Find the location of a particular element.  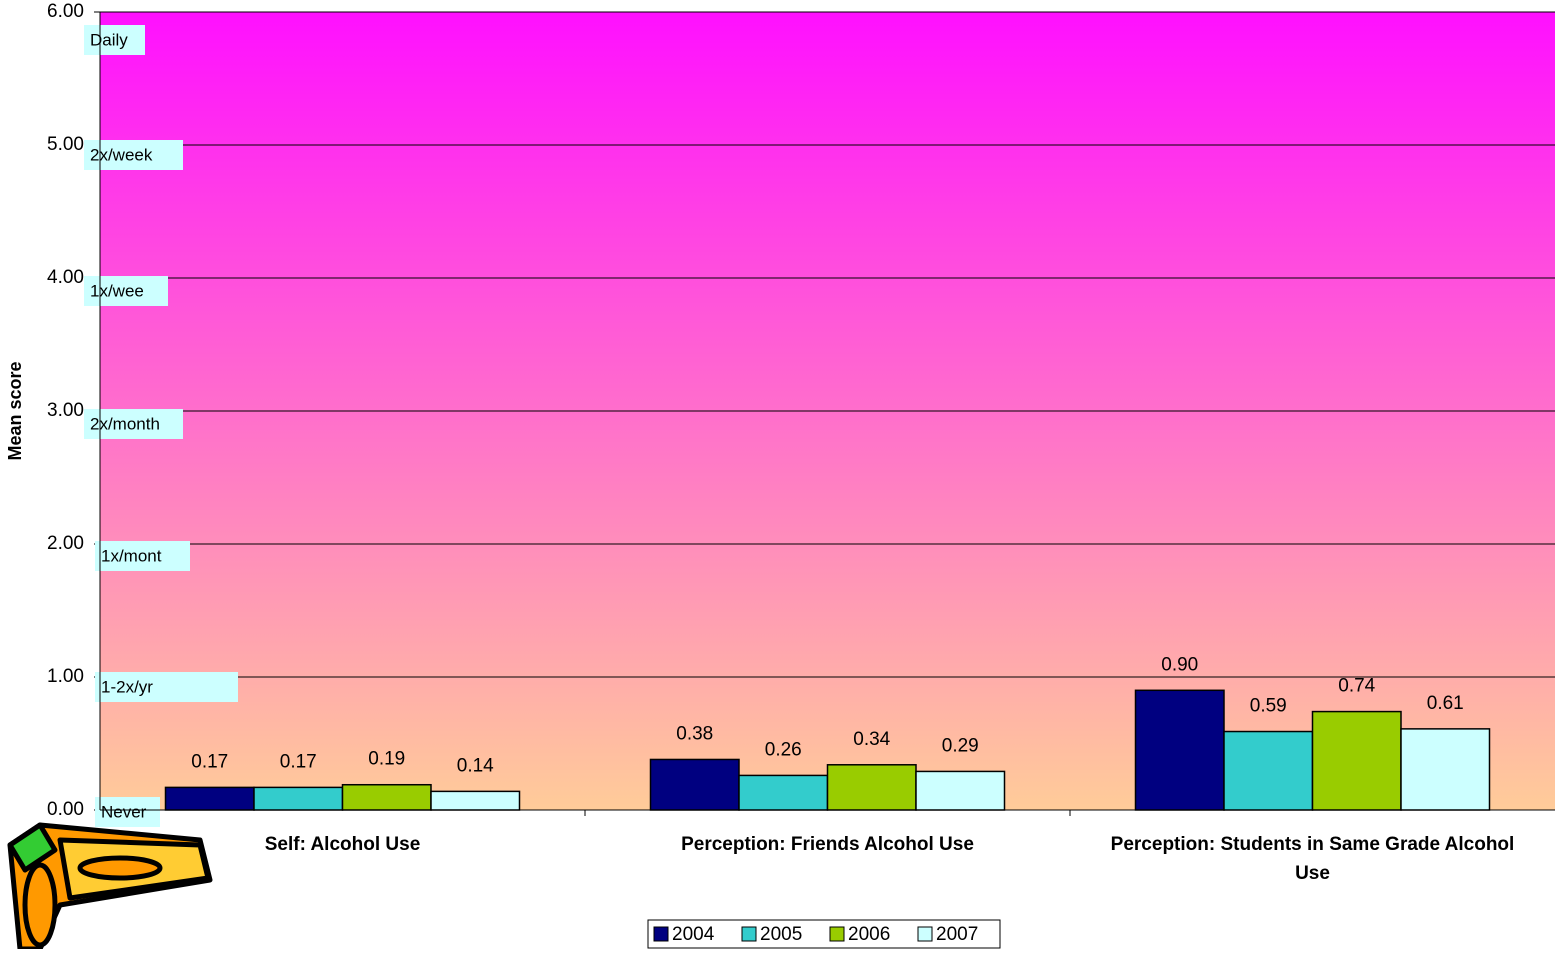

annotation: Never is located at coordinates (124, 811).